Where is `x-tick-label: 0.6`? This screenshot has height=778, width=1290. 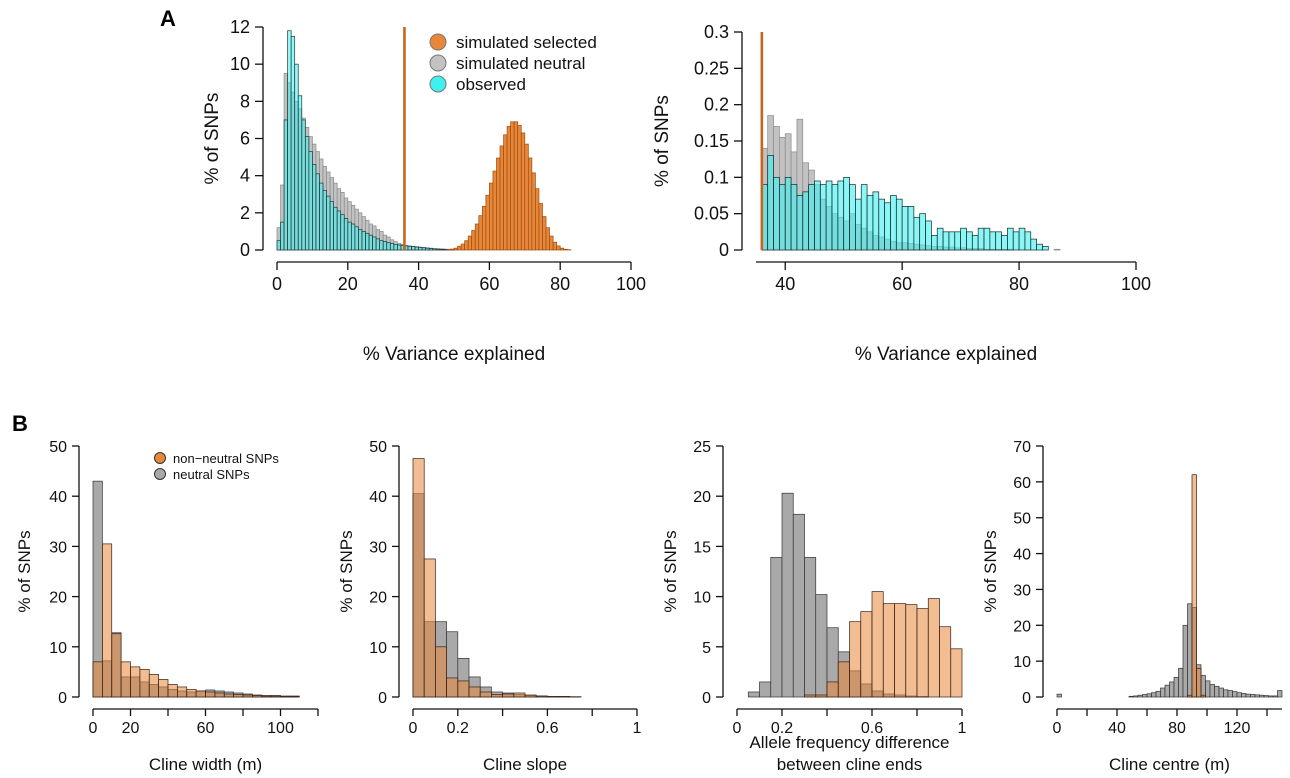 x-tick-label: 0.6 is located at coordinates (547, 728).